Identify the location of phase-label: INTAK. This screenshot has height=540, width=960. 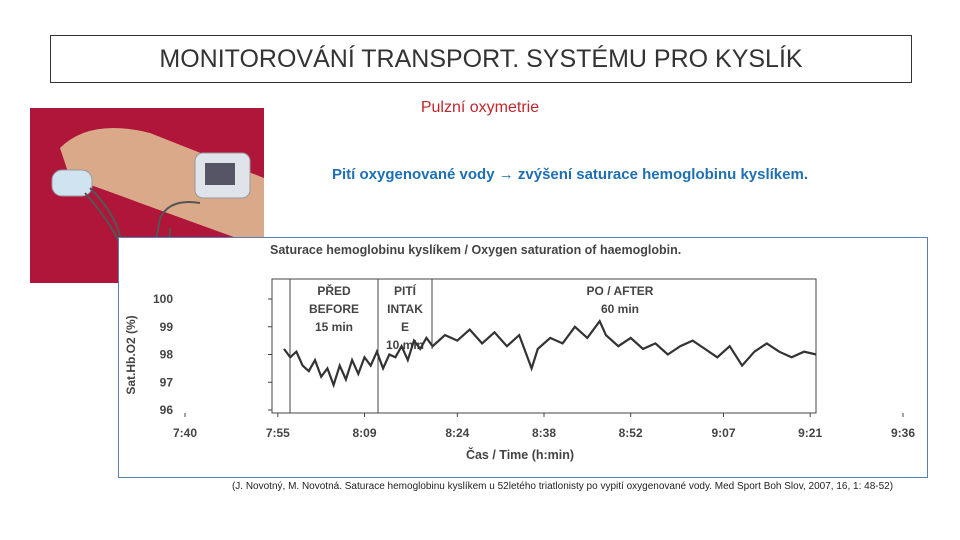
(405, 309).